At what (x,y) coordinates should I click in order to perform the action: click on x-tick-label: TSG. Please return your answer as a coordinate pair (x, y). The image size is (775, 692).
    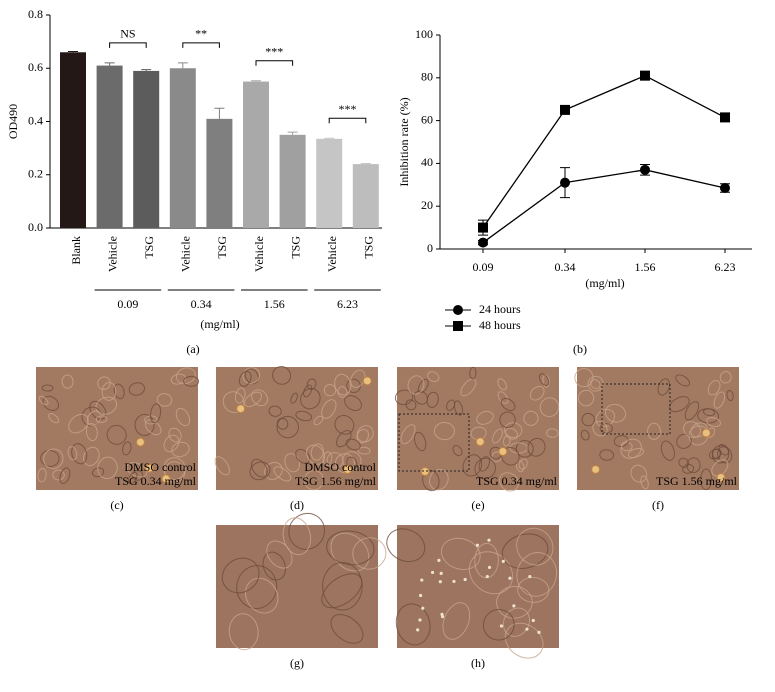
    Looking at the image, I should click on (222, 247).